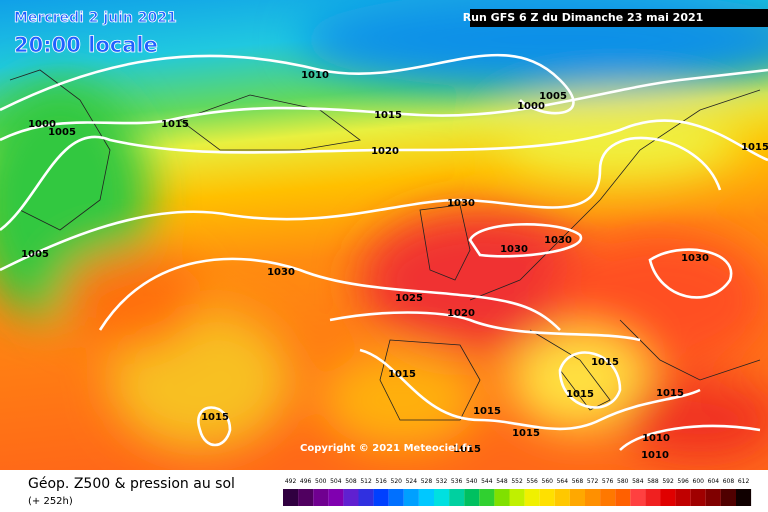 This screenshot has width=768, height=512. I want to click on run-text: Run GFS 6 Z du Dimanche 23 mai 2021, so click(583, 17).